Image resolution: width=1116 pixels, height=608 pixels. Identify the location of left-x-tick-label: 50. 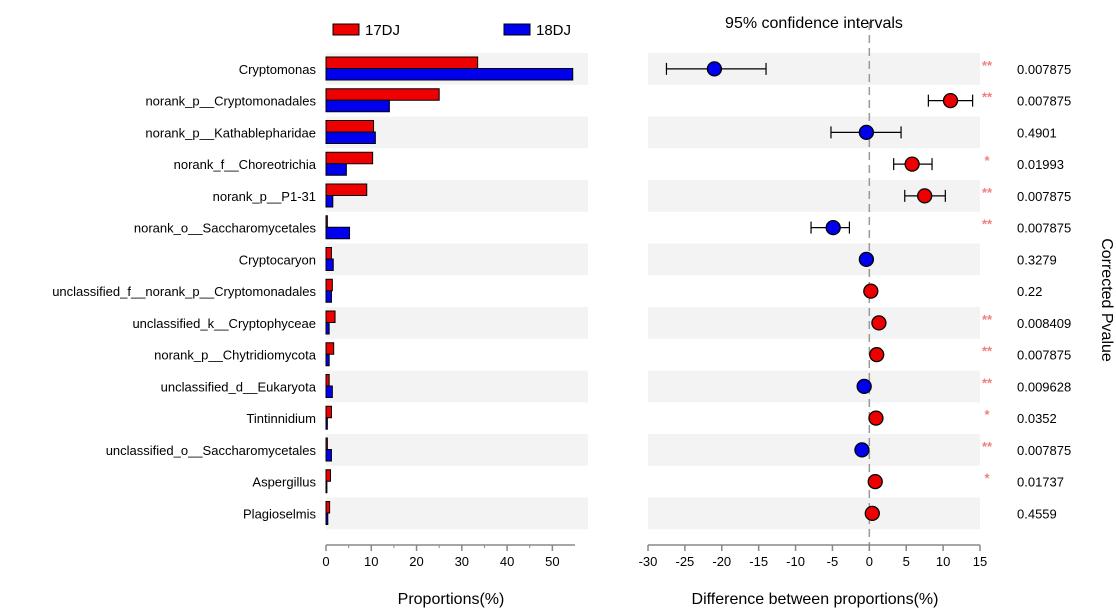
(552, 561).